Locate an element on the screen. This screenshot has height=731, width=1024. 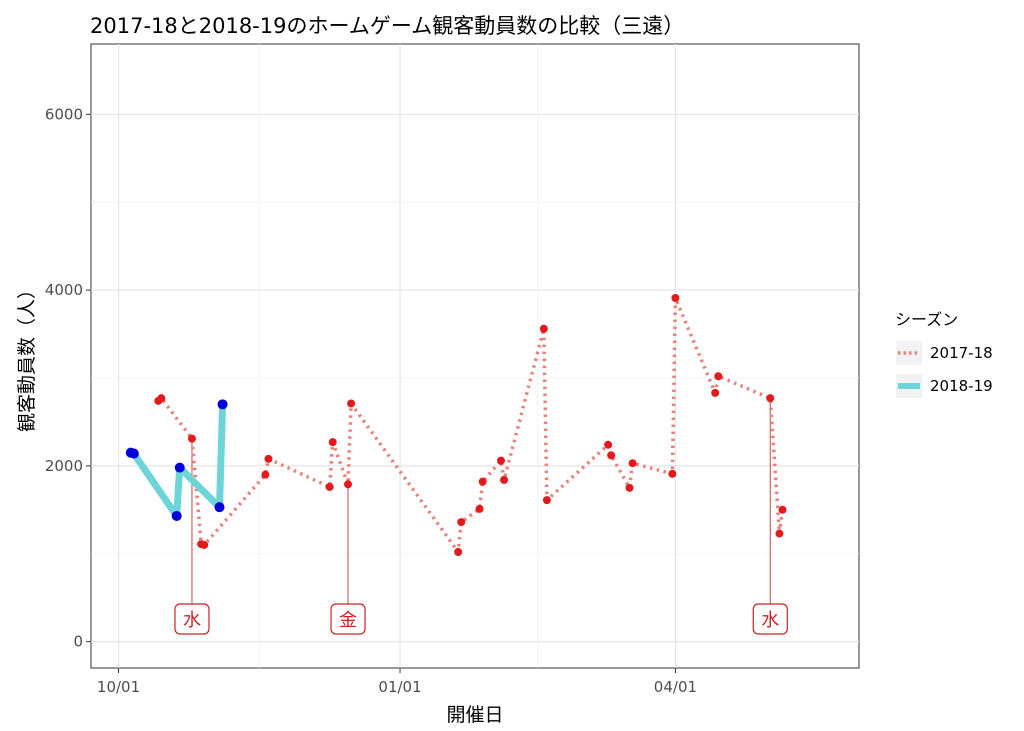
y-tick-label: 6000 is located at coordinates (64, 114).